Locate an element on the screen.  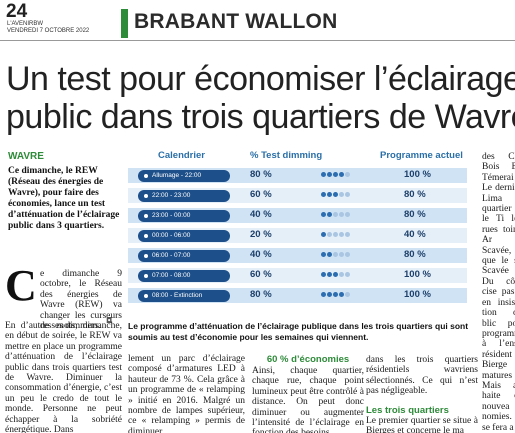
table-header-calendar: Calendrier is located at coordinates (181, 155).